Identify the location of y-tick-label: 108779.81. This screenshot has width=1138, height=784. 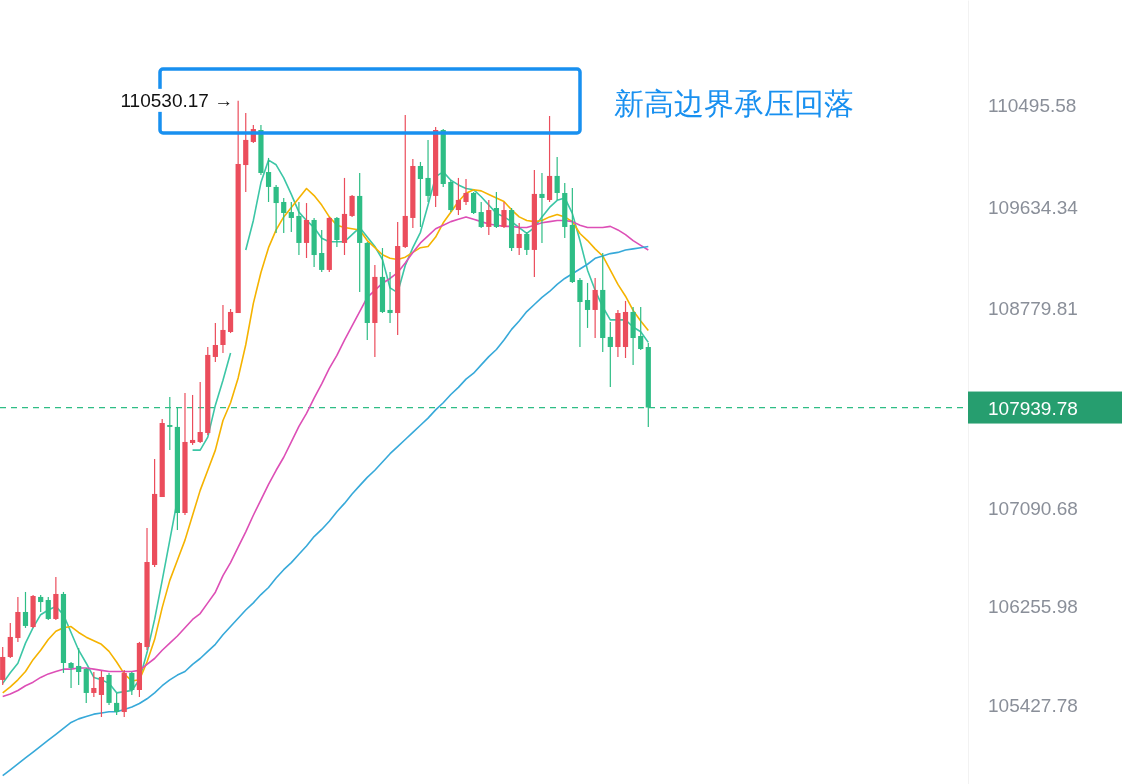
(1033, 308).